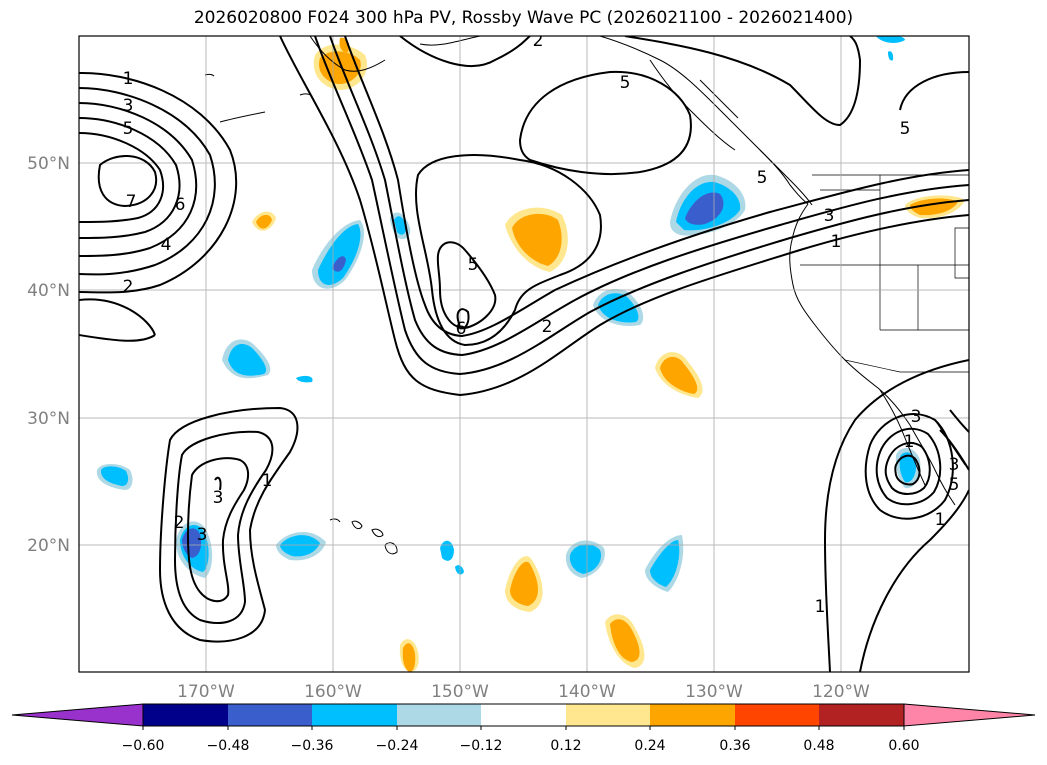 This screenshot has height=765, width=1047. What do you see at coordinates (460, 692) in the screenshot?
I see `lon-label-150w: 150°W` at bounding box center [460, 692].